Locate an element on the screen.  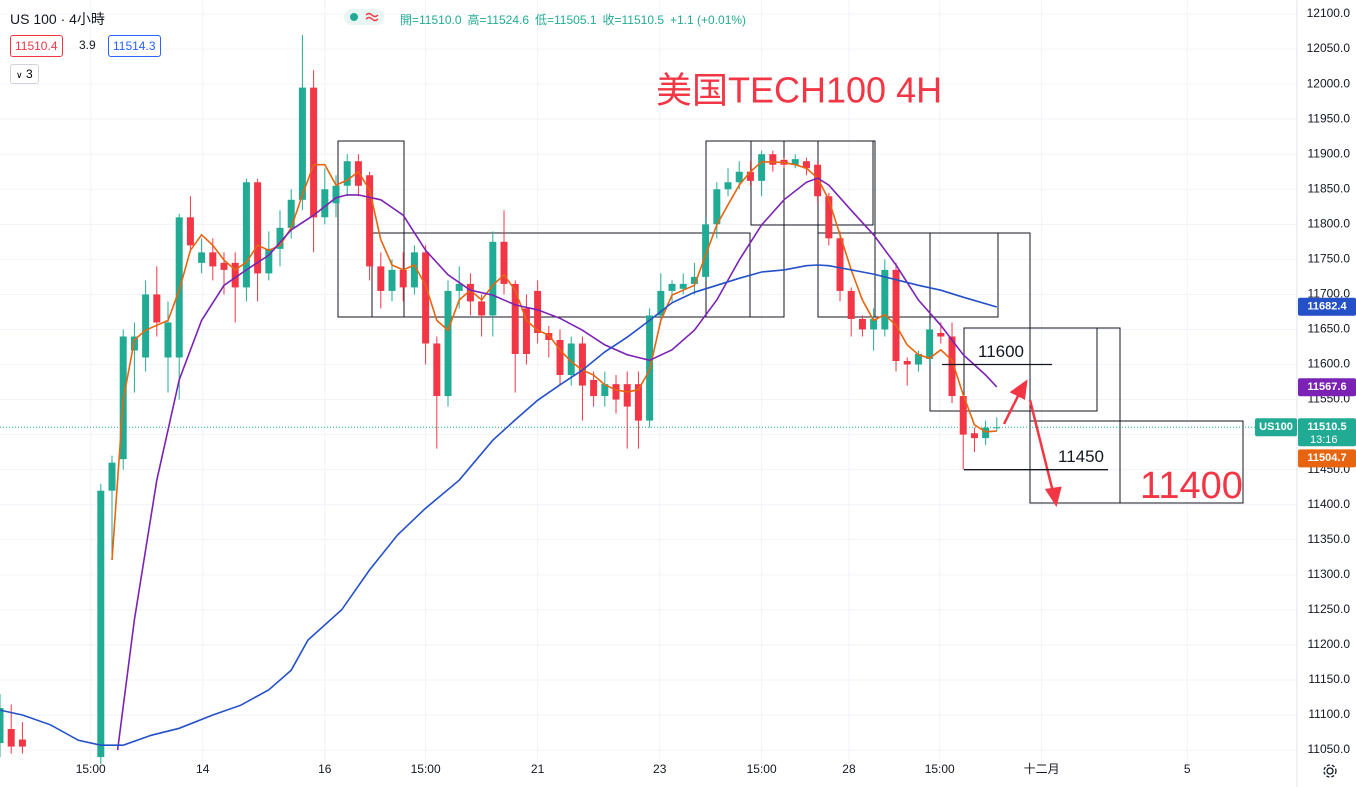
legend-item: 高=11524.6 is located at coordinates (498, 20).